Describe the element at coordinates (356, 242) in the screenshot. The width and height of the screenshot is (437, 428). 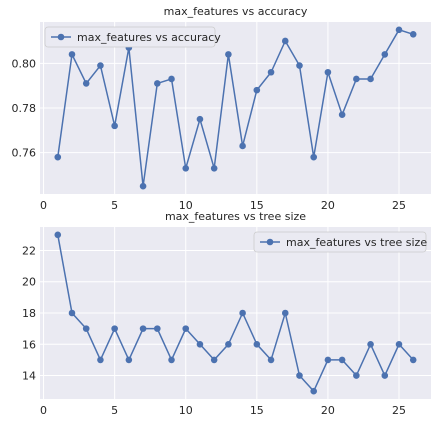
I see `legend-label: max_features vs tree size` at that location.